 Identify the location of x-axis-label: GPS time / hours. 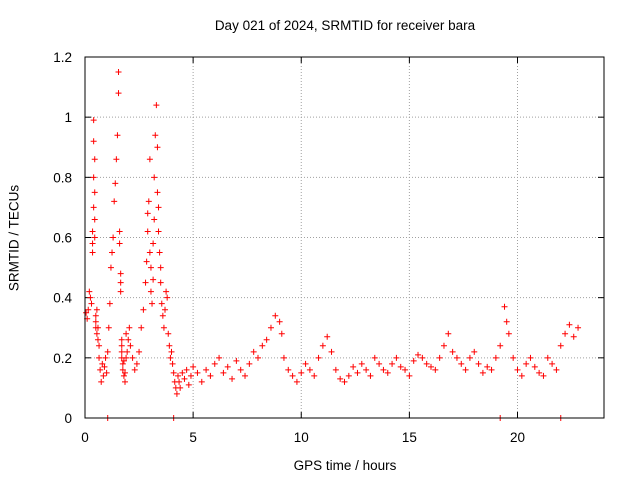
(345, 465).